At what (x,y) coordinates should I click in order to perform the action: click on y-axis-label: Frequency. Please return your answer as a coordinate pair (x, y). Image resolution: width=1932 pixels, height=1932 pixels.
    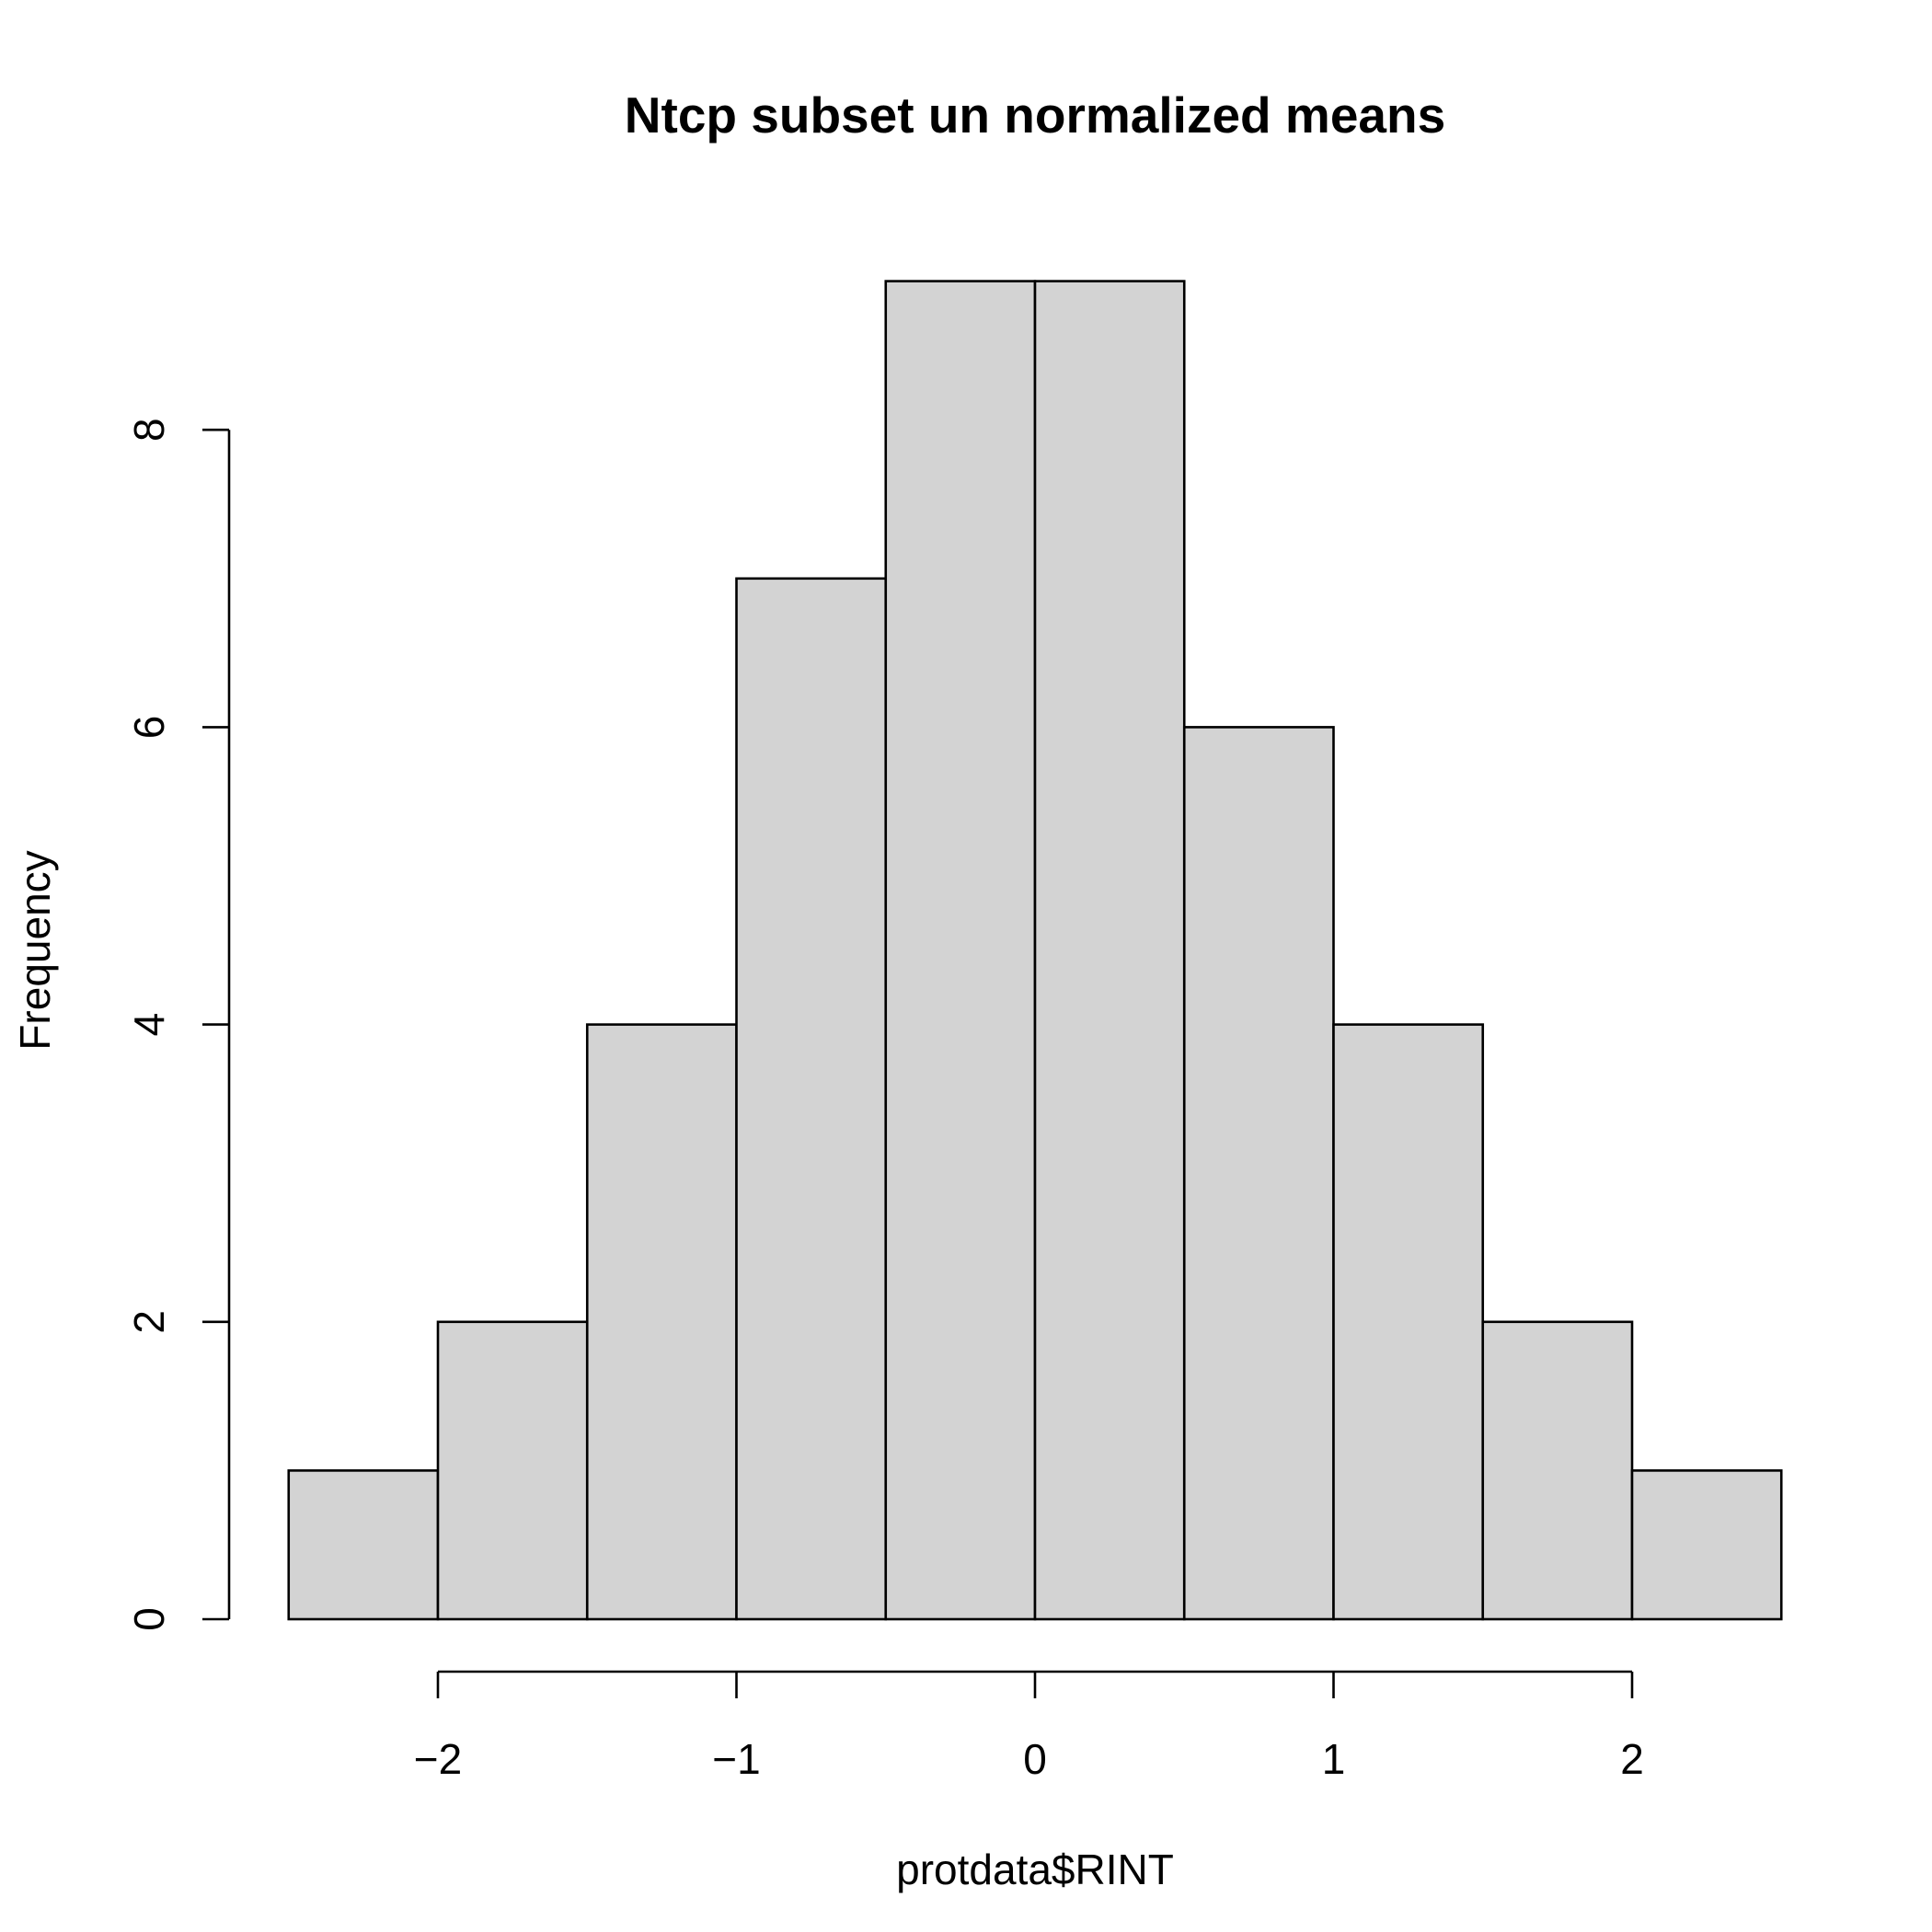
    Looking at the image, I should click on (35, 950).